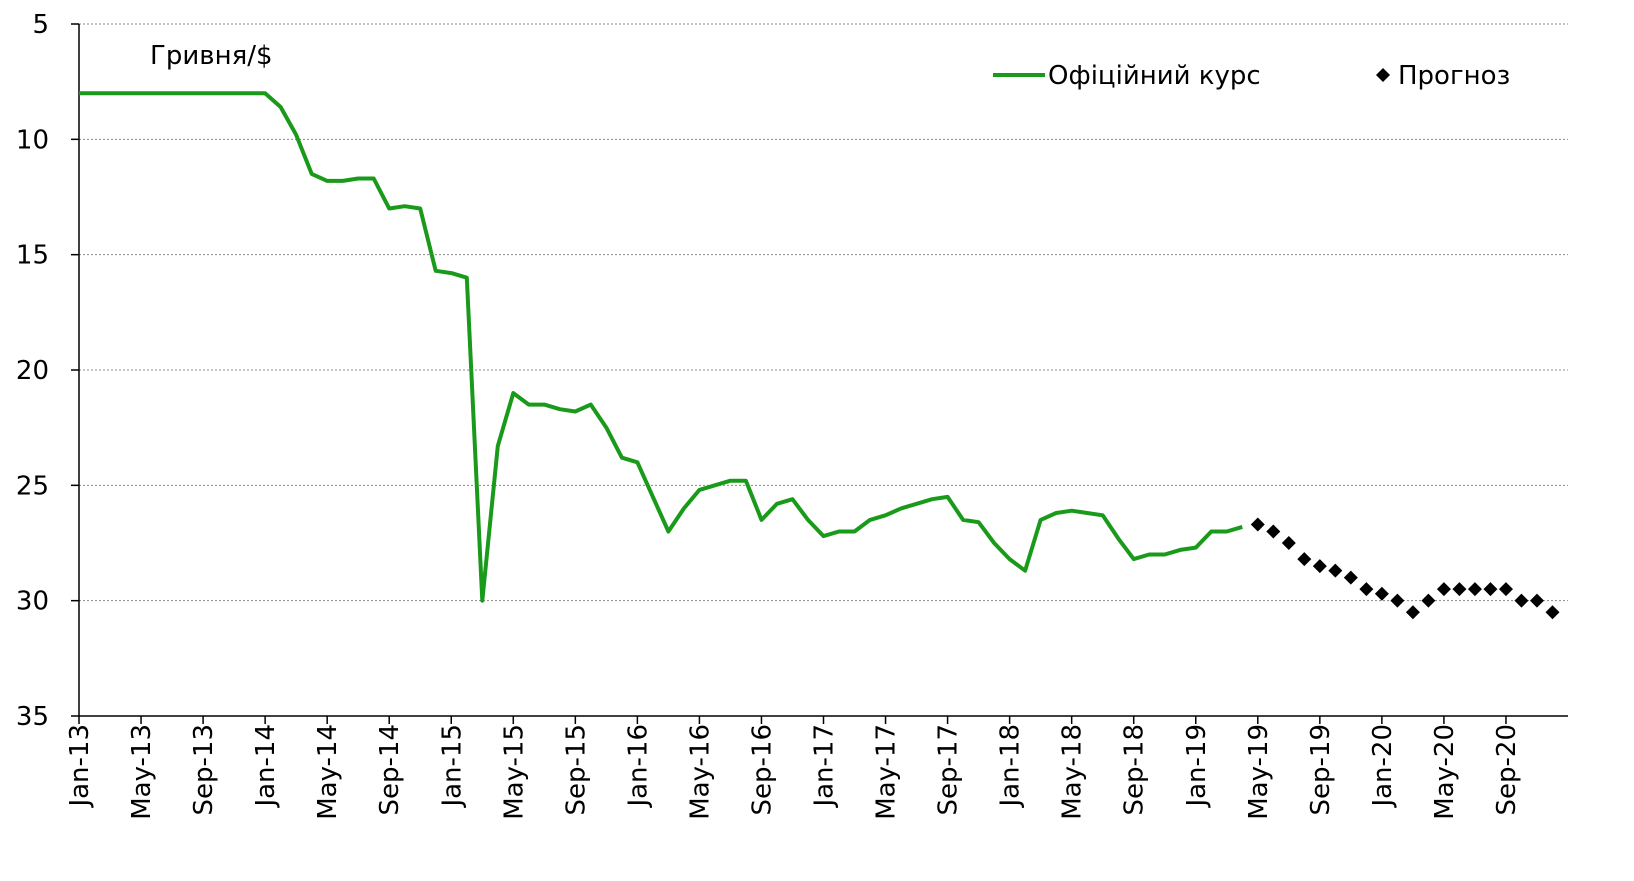 The width and height of the screenshot is (1634, 881). Describe the element at coordinates (638, 766) in the screenshot. I see `x-tick-label: Jan-16` at that location.